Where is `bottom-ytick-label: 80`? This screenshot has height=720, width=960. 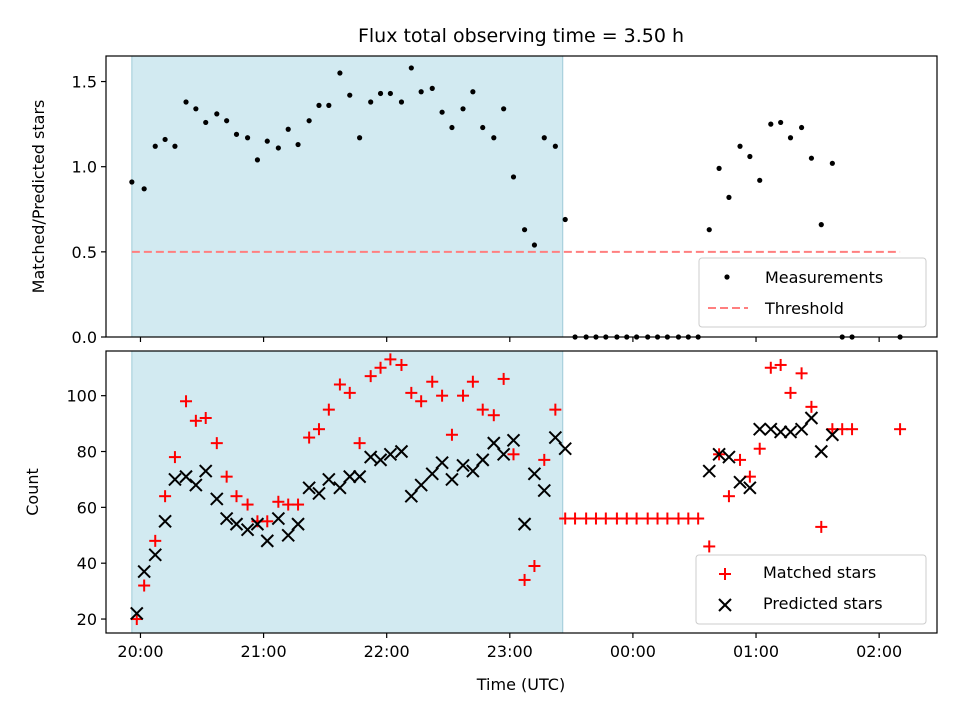 bottom-ytick-label: 80 is located at coordinates (87, 452).